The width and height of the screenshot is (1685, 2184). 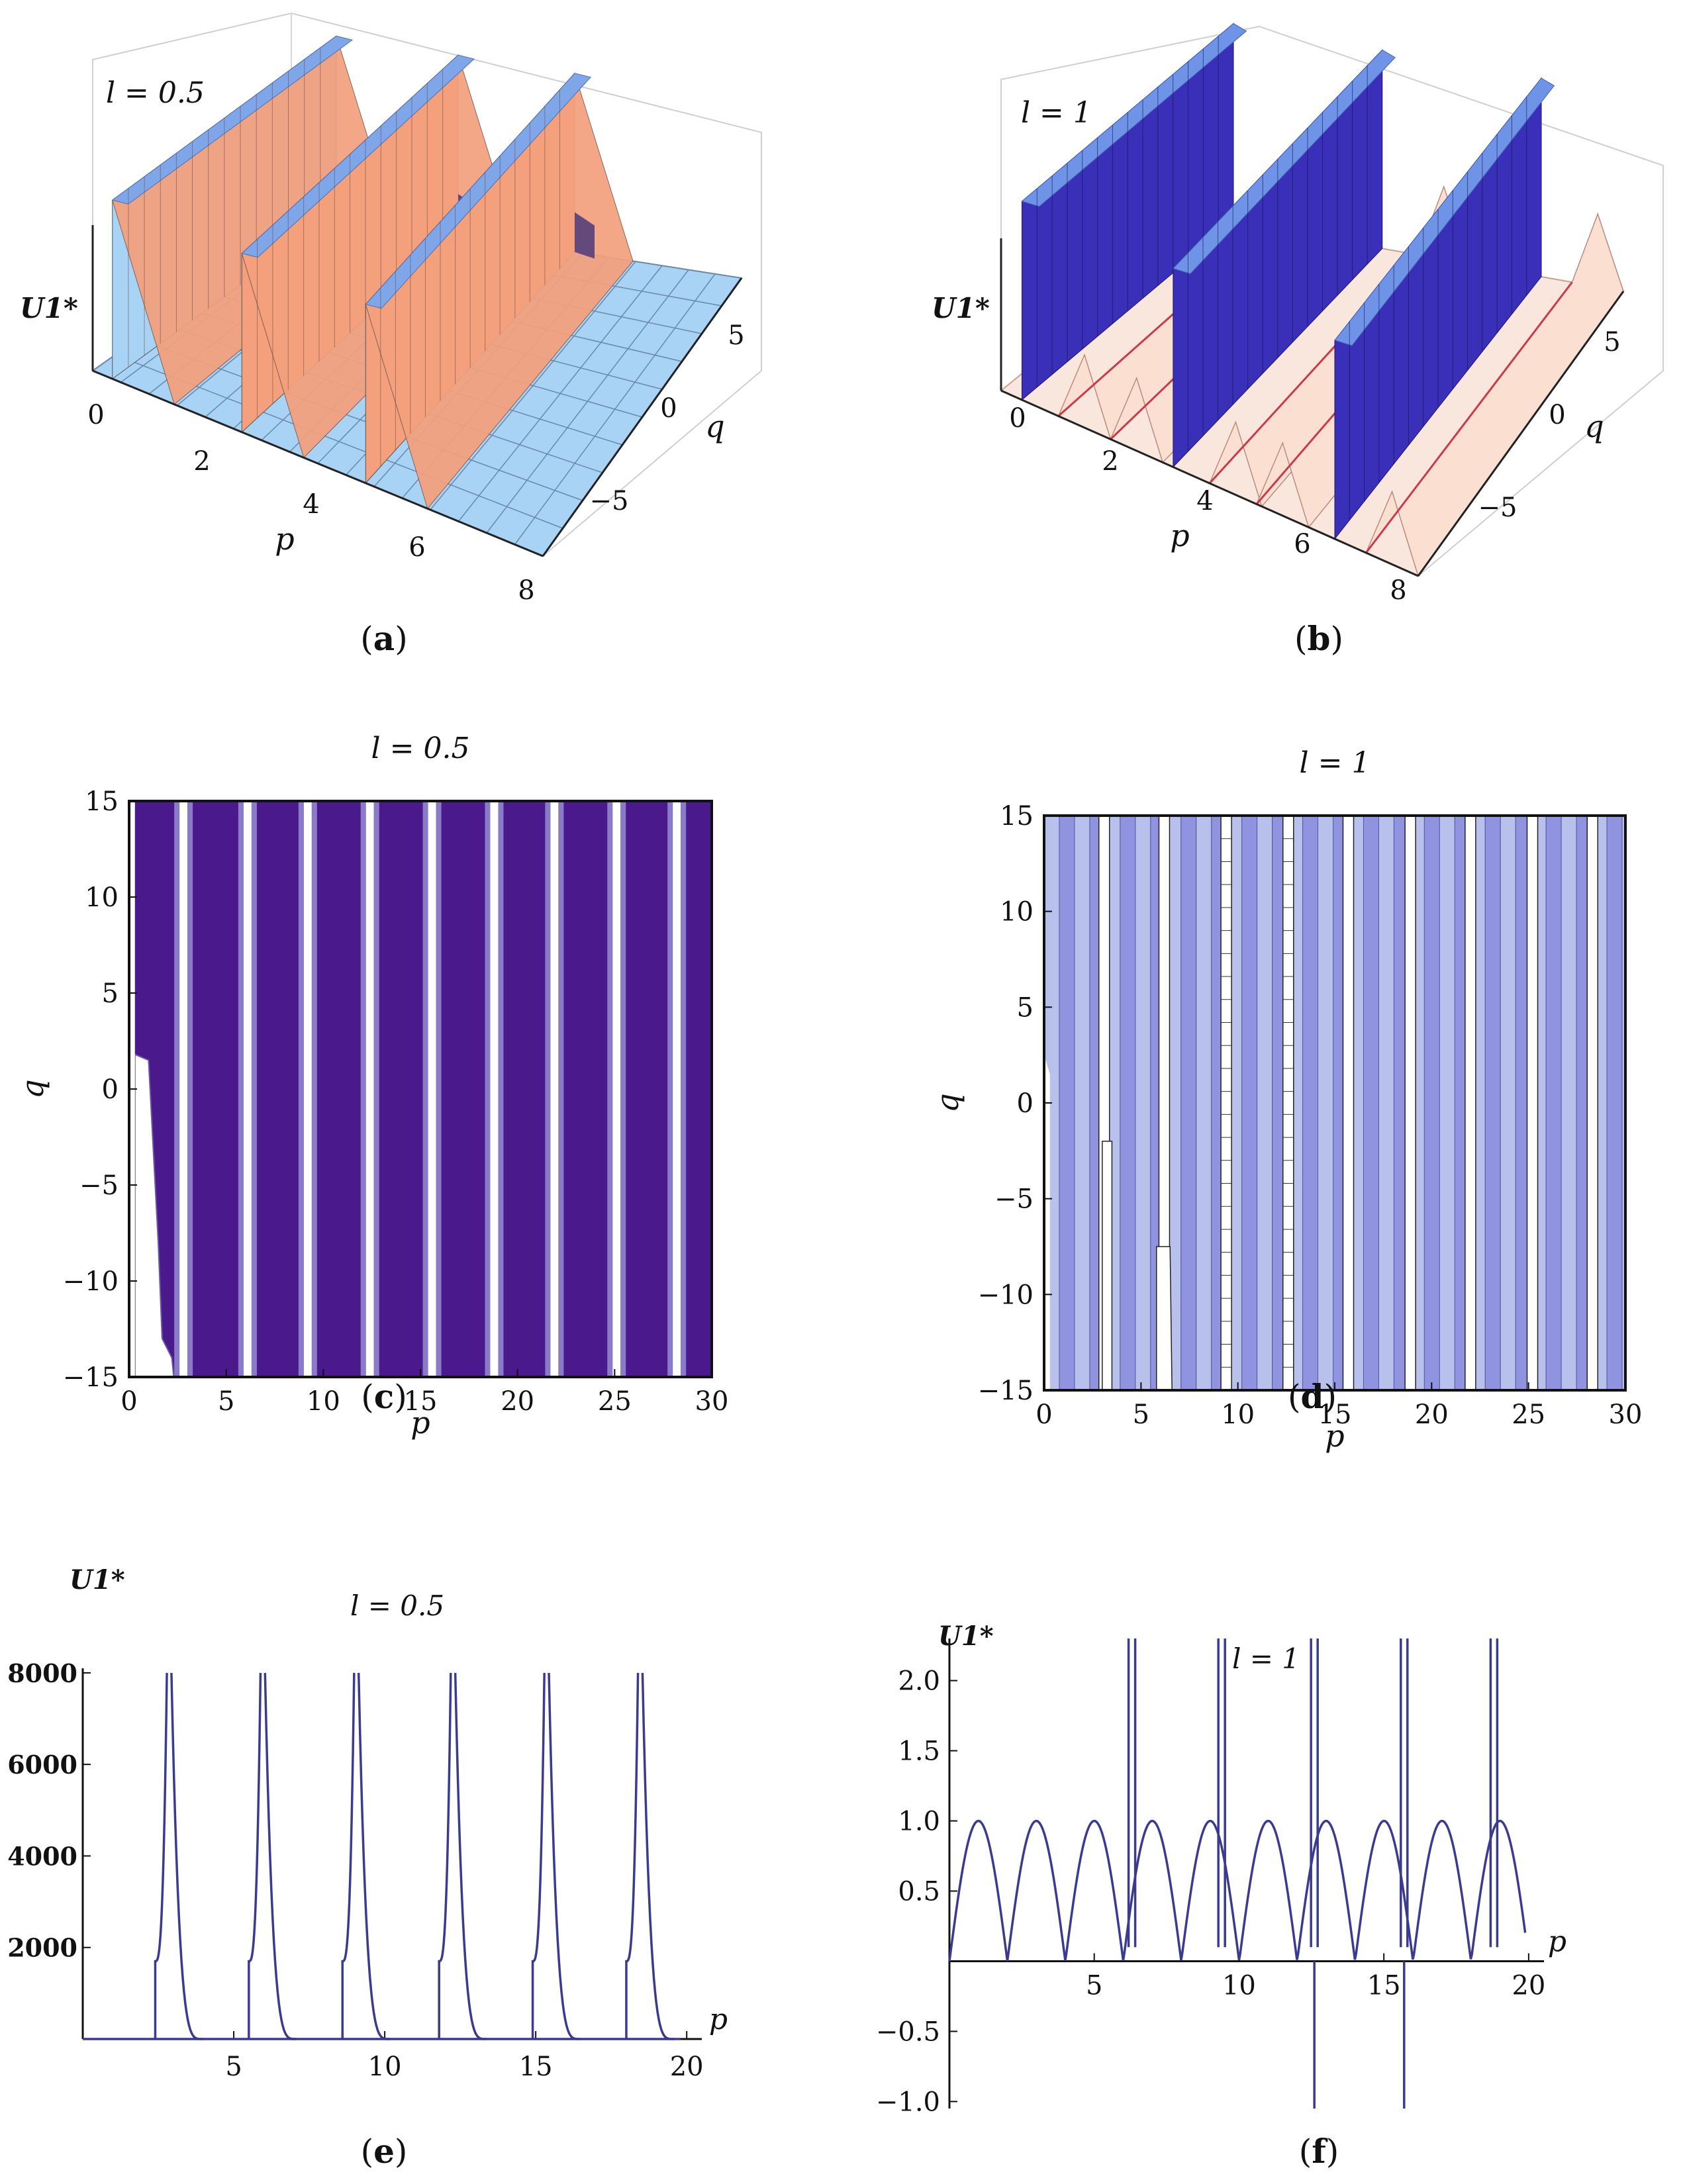 I want to click on surface-plot-b: 0 2 4 6 8 5 0 −5 p q U1* l = 1, so click(x=1298, y=314).